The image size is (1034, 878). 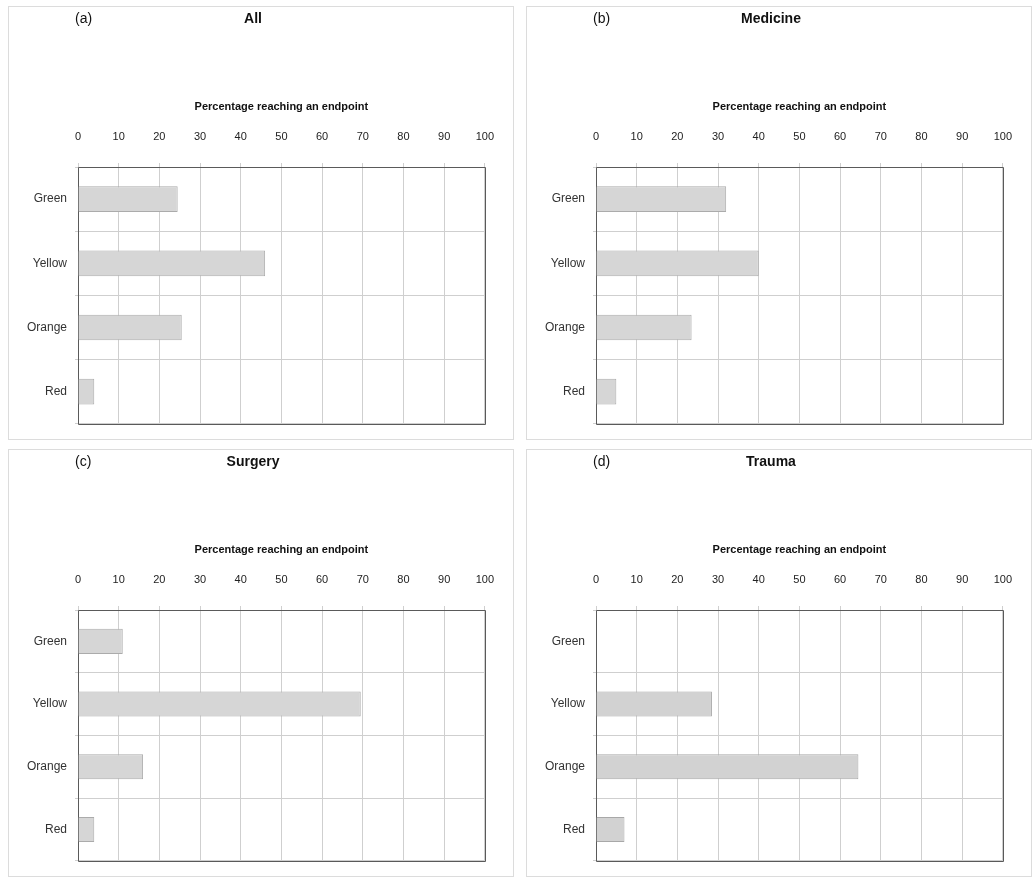 I want to click on text: (d), so click(x=602, y=461).